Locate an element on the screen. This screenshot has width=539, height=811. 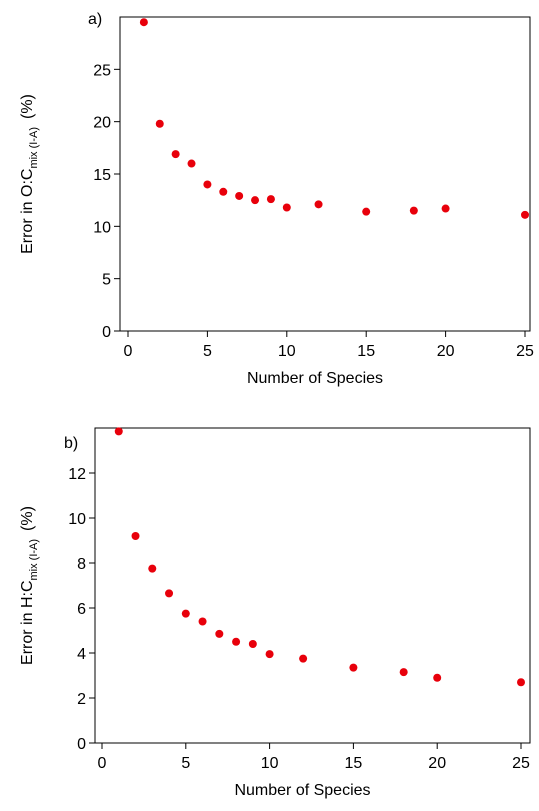
y-tick-label: 2 is located at coordinates (81, 699).